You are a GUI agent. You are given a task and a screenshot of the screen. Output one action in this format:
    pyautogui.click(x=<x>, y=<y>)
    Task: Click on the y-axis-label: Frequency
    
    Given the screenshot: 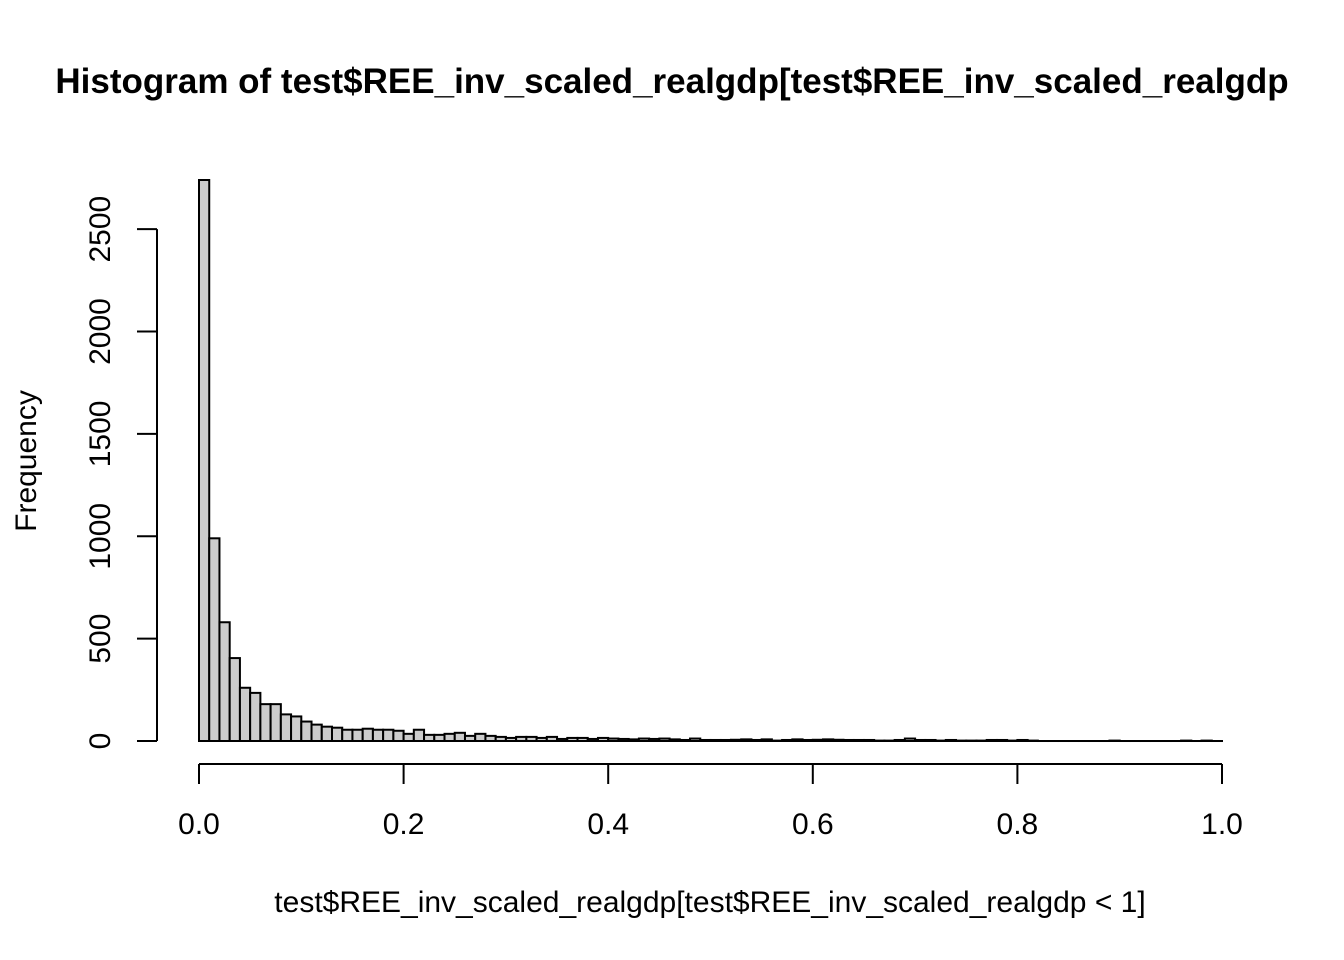 What is the action you would take?
    pyautogui.click(x=26, y=461)
    